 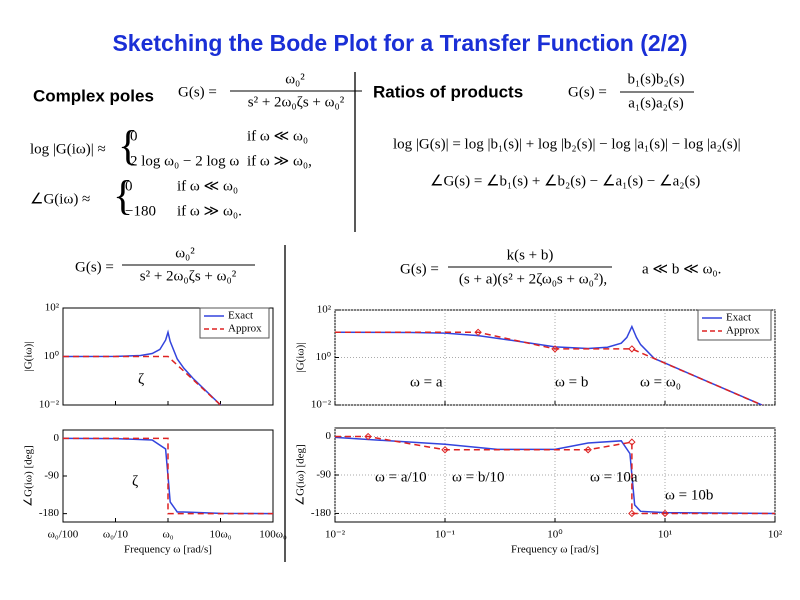 What do you see at coordinates (116, 535) in the screenshot?
I see `x-tick-label: ω₀/10` at bounding box center [116, 535].